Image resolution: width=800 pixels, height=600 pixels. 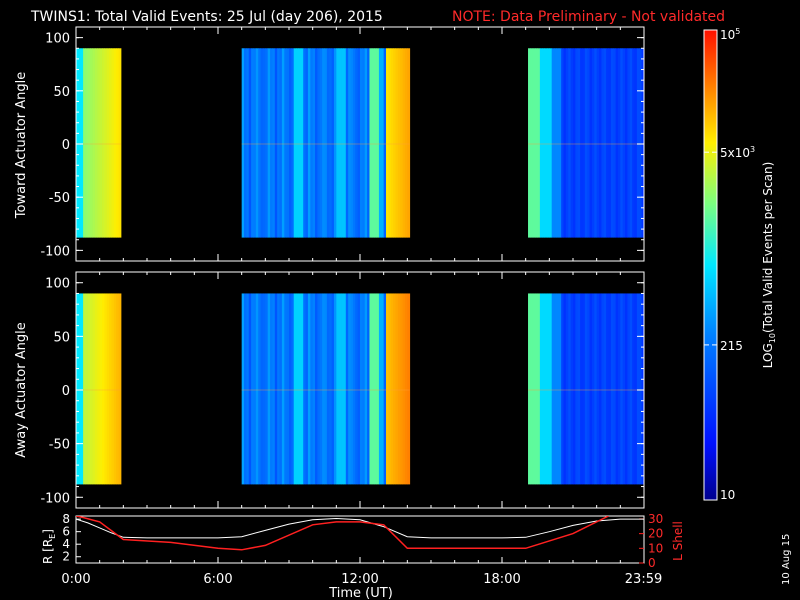 What do you see at coordinates (737, 152) in the screenshot?
I see `colorbar-tick-label: 5x10³` at bounding box center [737, 152].